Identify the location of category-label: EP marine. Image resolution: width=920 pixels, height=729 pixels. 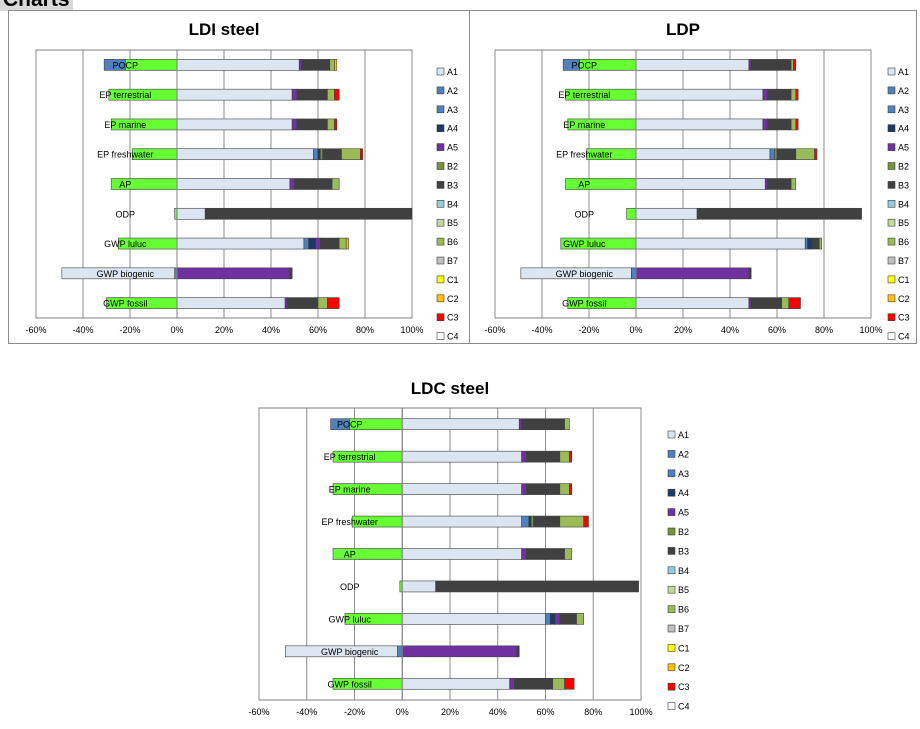
(584, 125).